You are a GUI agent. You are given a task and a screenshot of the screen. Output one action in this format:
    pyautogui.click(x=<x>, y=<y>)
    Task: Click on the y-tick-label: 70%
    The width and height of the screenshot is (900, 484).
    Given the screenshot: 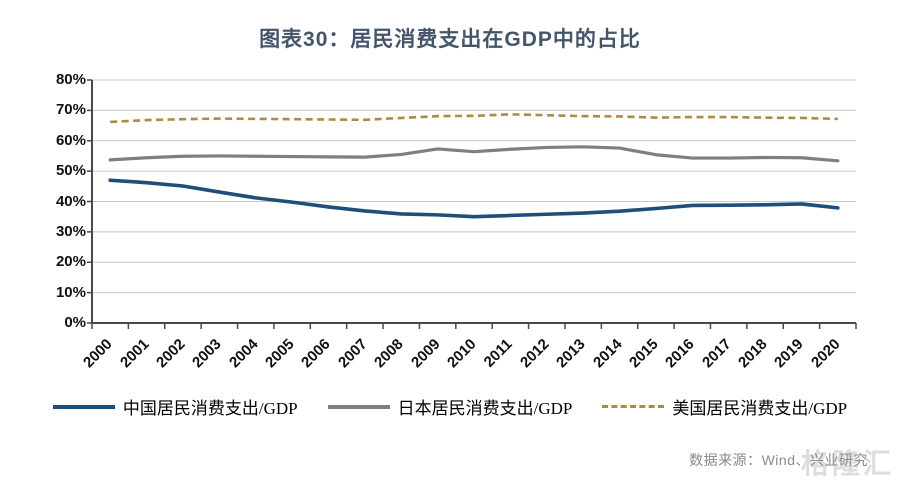 What is the action you would take?
    pyautogui.click(x=70, y=110)
    